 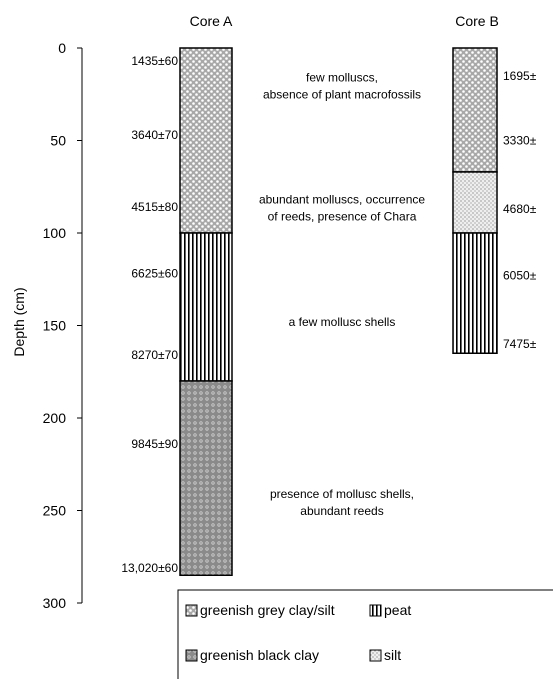 I want to click on radiocarbon-date: 1435±60, so click(x=154, y=61).